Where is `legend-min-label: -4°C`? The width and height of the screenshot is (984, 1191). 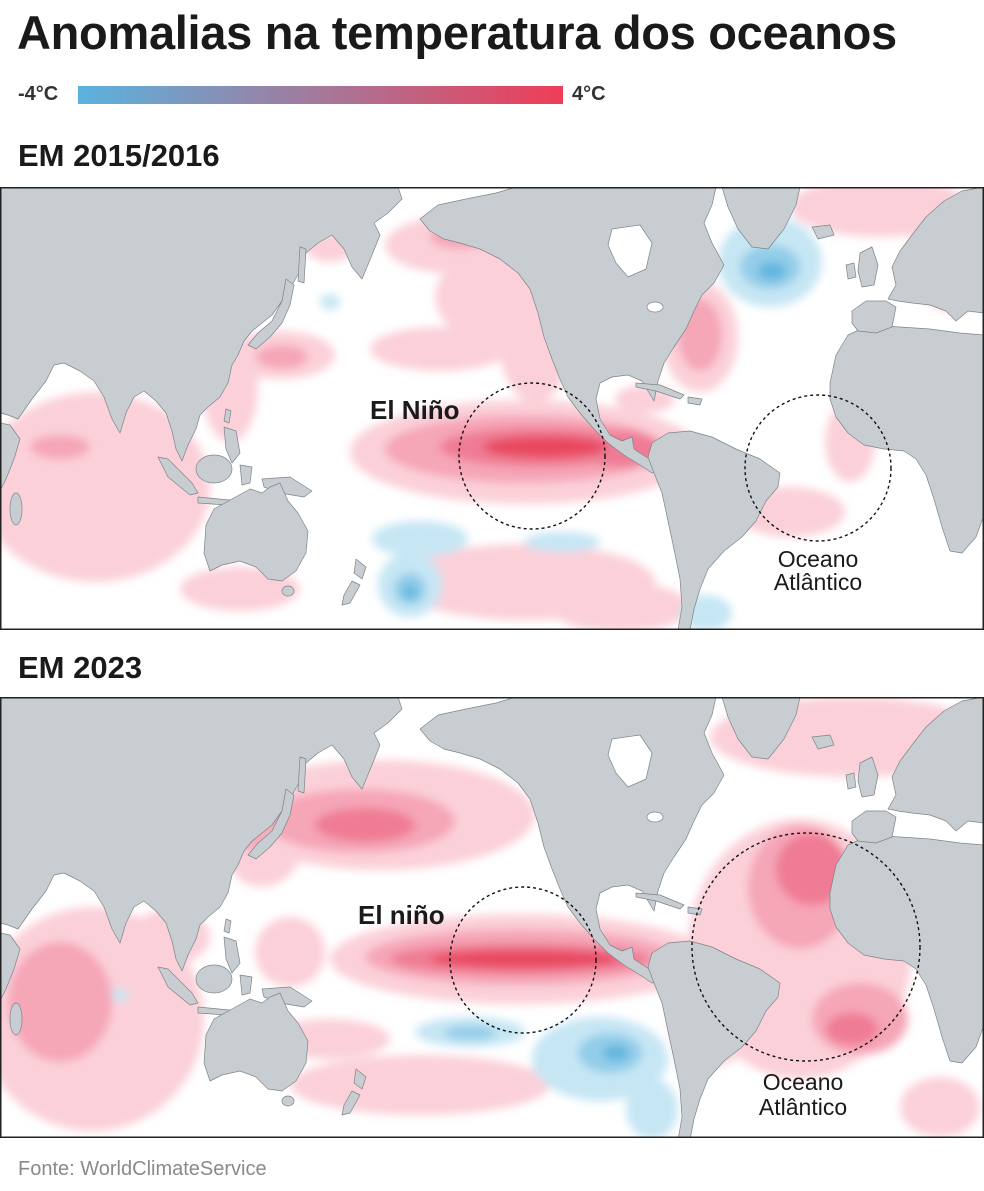
legend-min-label: -4°C is located at coordinates (38, 94).